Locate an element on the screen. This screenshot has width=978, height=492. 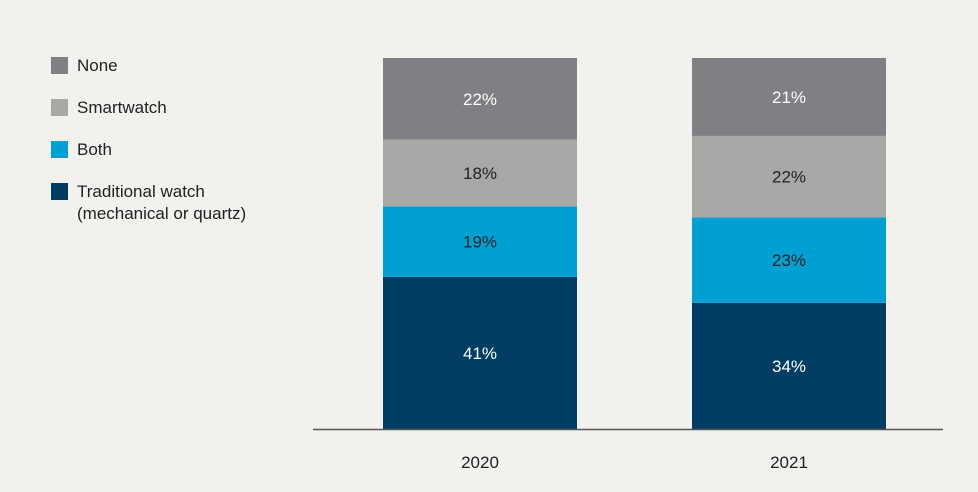
legend-swatch-traditional-watch is located at coordinates (59, 191).